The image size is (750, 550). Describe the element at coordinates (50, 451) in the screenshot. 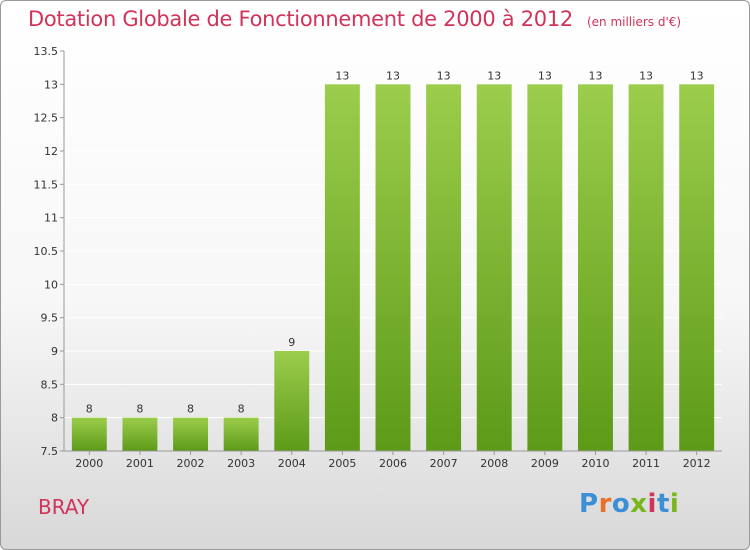

I see `y-tick-label: 7.5` at that location.